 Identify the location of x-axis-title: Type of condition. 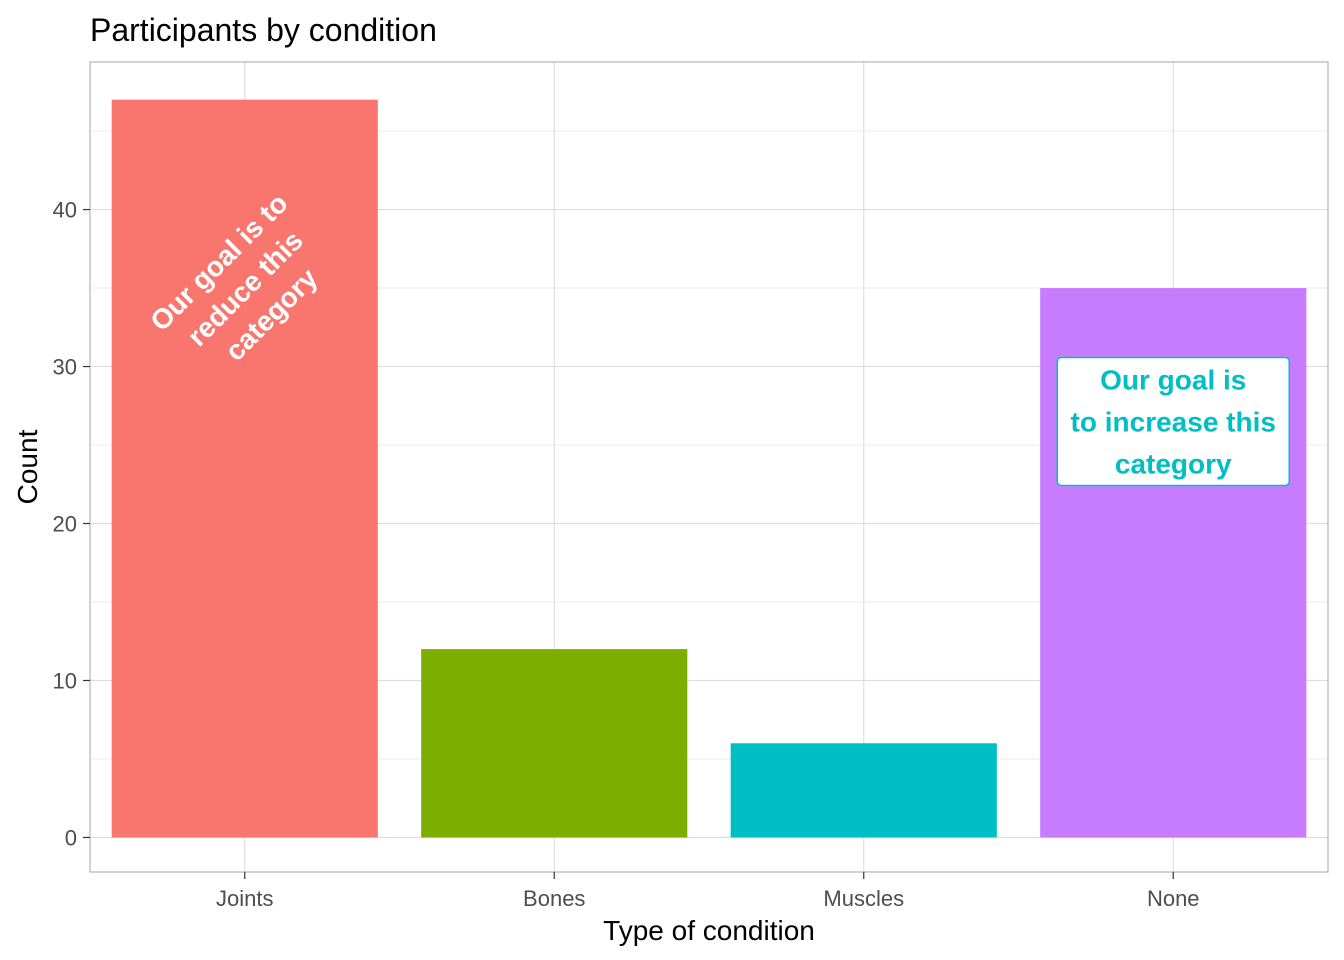
(709, 930).